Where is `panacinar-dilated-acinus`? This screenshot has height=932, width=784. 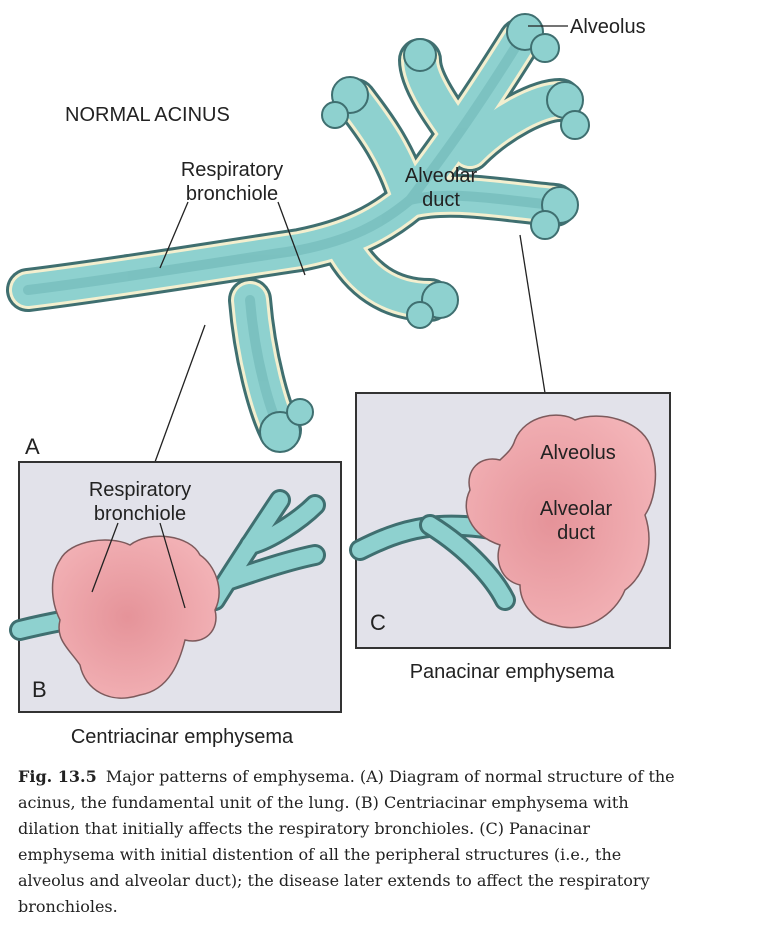
panacinar-dilated-acinus is located at coordinates (561, 521).